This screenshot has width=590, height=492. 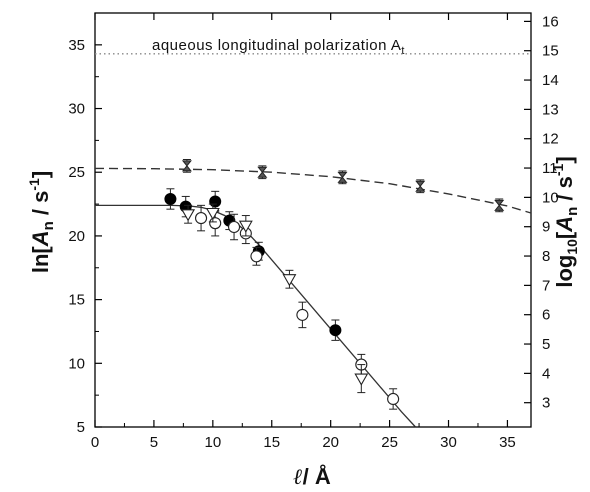 What do you see at coordinates (550, 197) in the screenshot?
I see `y-right-tick-label: 10` at bounding box center [550, 197].